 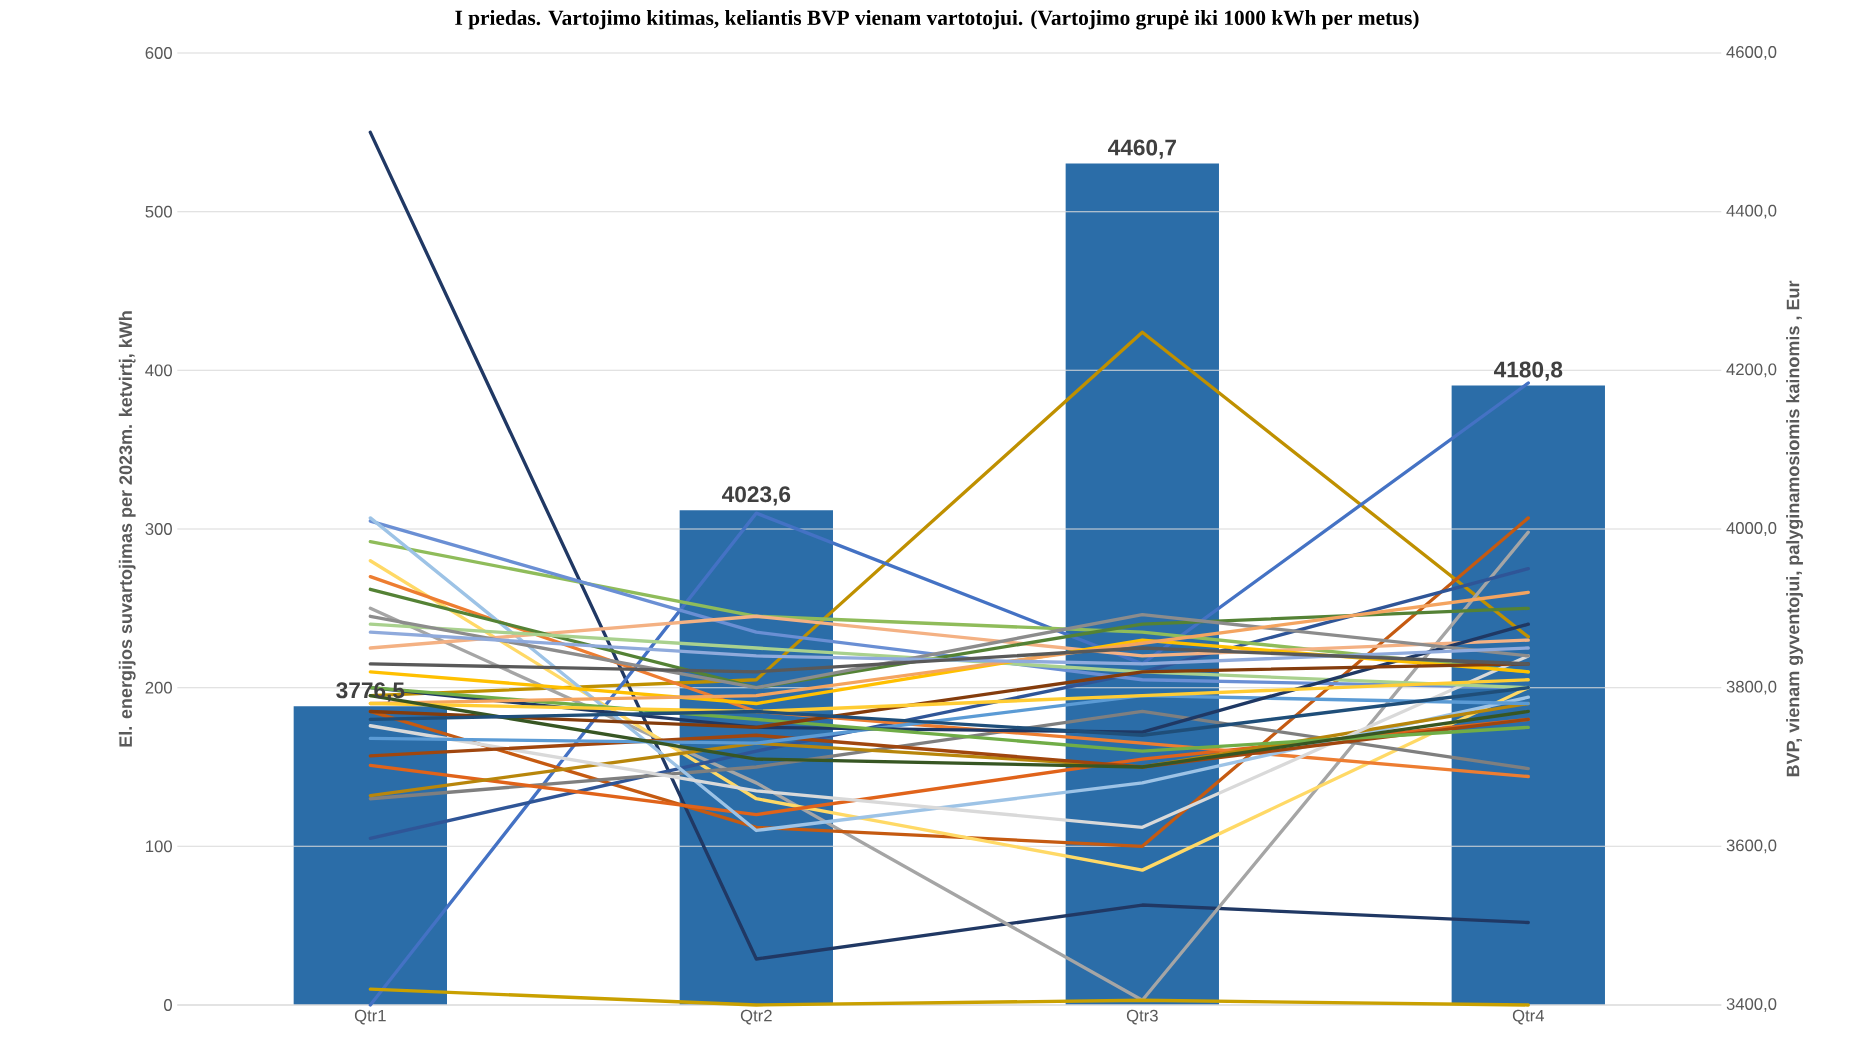 What do you see at coordinates (159, 846) in the screenshot?
I see `y-tick-label: 100` at bounding box center [159, 846].